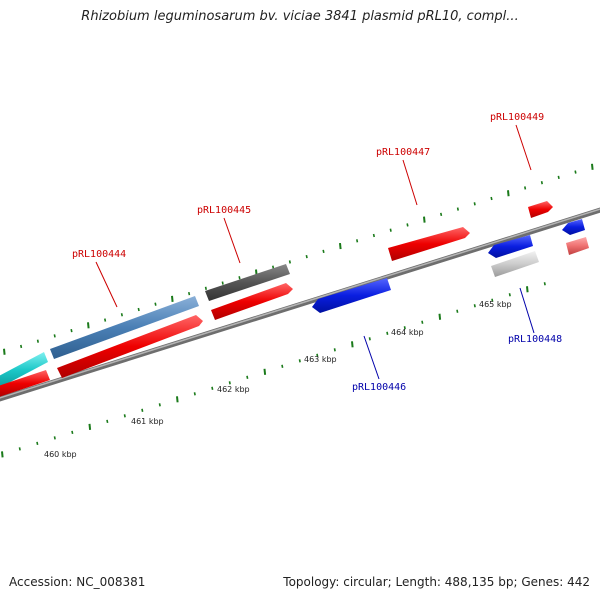 The image size is (600, 600). I want to click on gene-gray-feature, so click(247, 282).